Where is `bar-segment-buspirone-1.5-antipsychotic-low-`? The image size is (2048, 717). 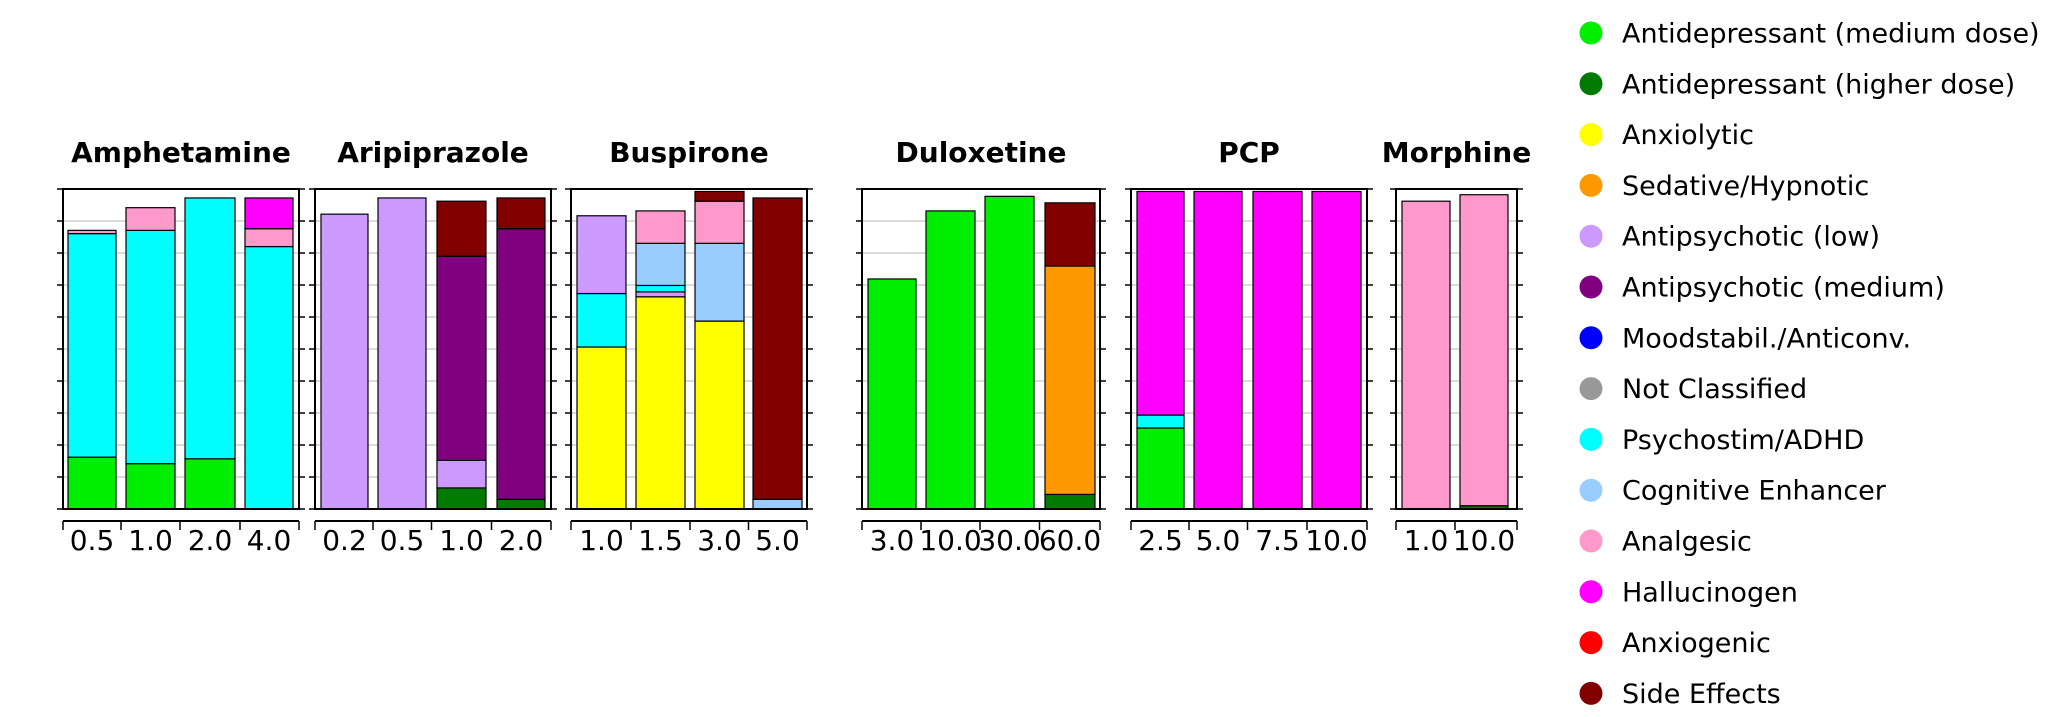 bar-segment-buspirone-1.5-antipsychotic-low- is located at coordinates (660, 294).